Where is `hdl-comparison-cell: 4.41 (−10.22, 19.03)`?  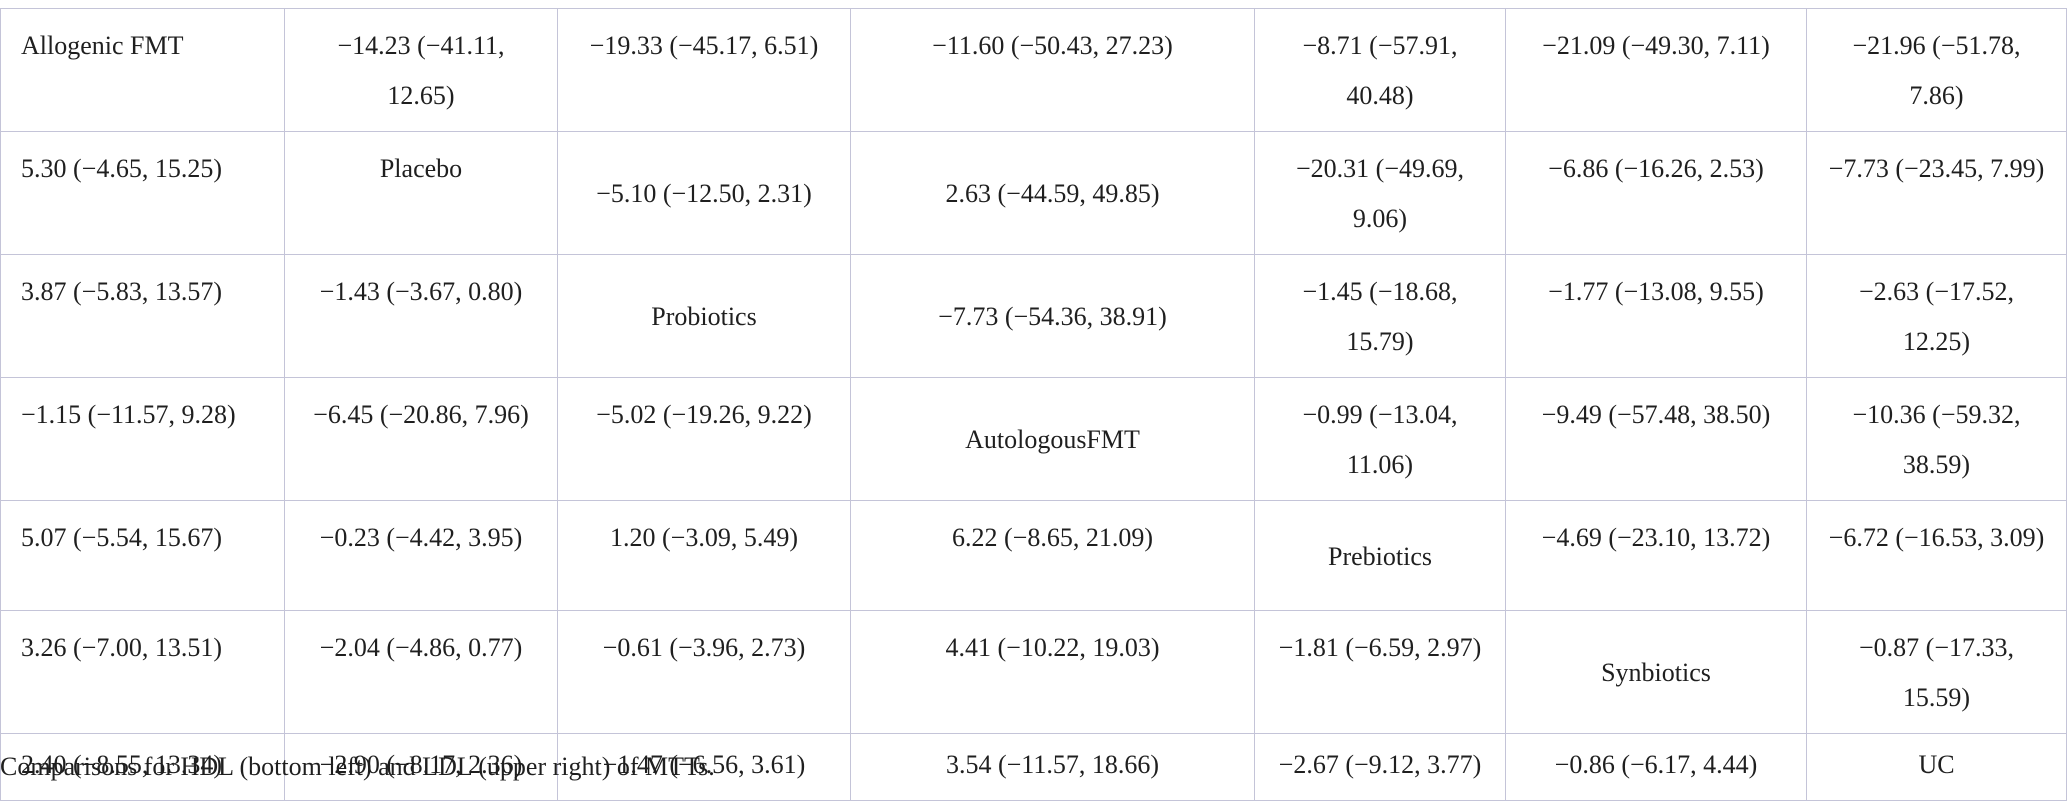
hdl-comparison-cell: 4.41 (−10.22, 19.03) is located at coordinates (1052, 672).